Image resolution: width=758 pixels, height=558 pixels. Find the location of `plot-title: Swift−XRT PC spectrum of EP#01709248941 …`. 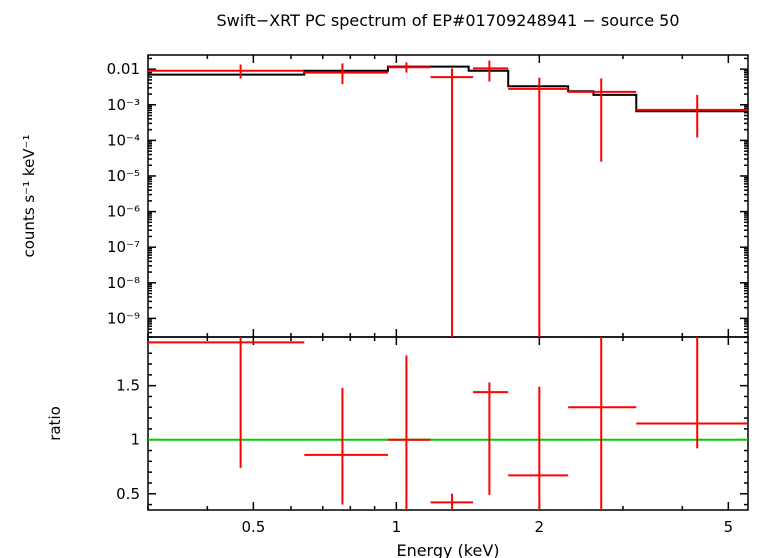

plot-title: Swift−XRT PC spectrum of EP#01709248941 … is located at coordinates (448, 20).